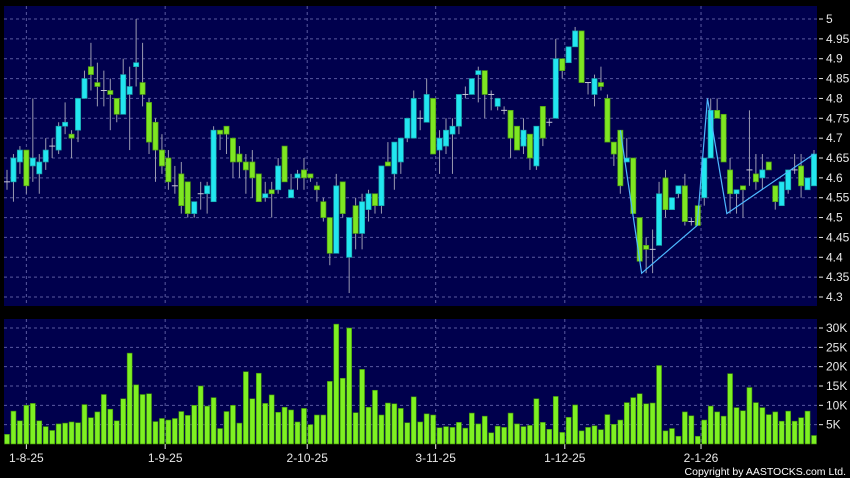 The height and width of the screenshot is (478, 850). I want to click on price-tick-label: 4.9, so click(834, 59).